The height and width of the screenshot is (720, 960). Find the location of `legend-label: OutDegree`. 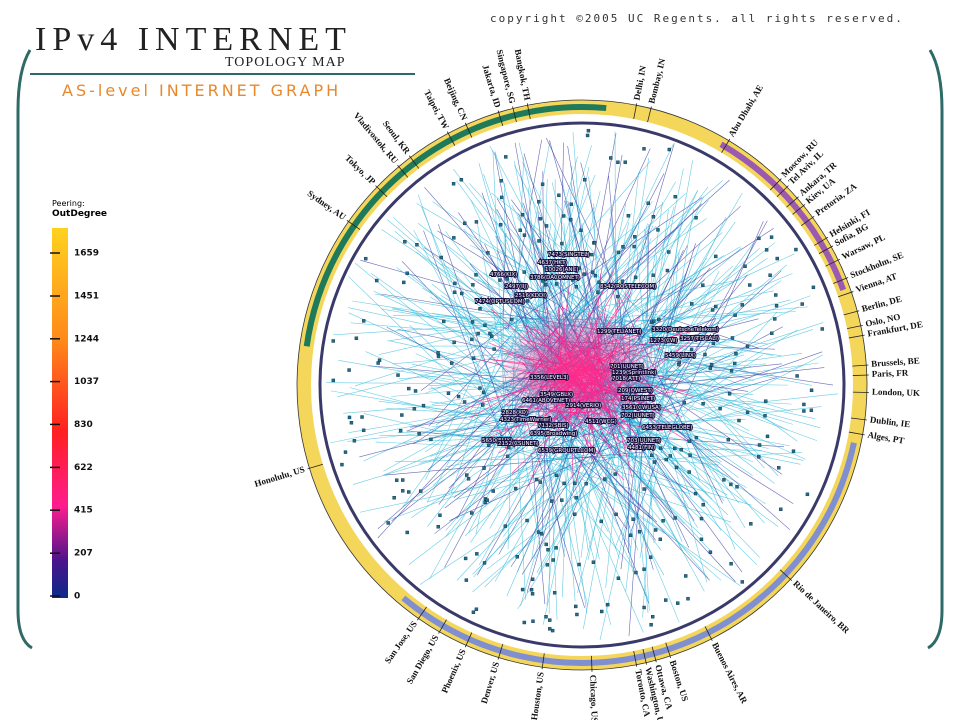

legend-label: OutDegree is located at coordinates (79, 214).